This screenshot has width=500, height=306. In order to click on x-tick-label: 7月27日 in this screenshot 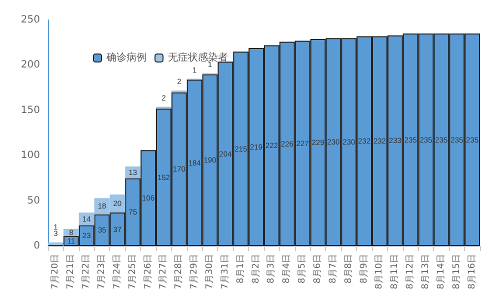, I will do `click(163, 272)`.